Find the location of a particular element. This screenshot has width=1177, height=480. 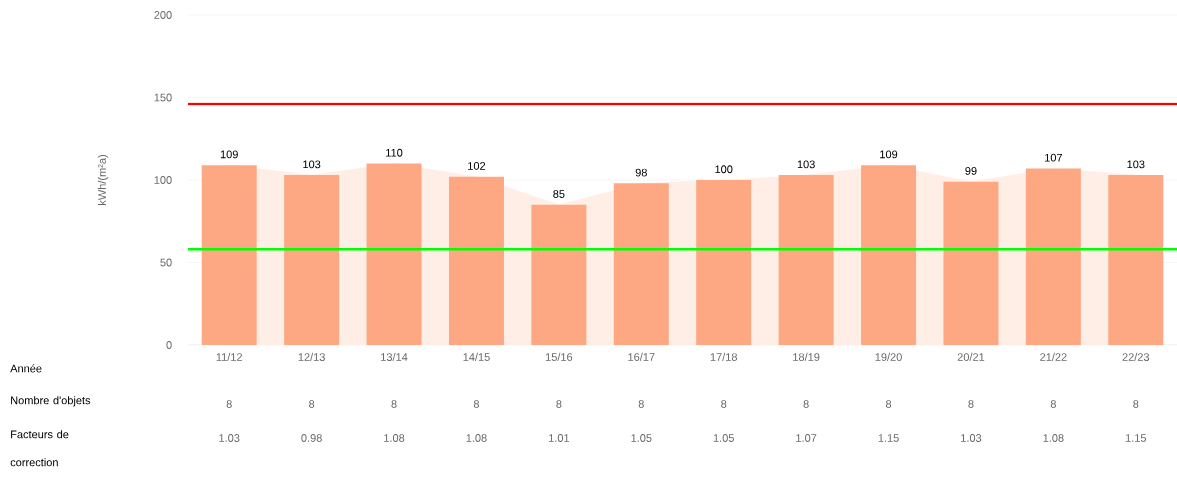

y-tick-label: 50 is located at coordinates (166, 262).